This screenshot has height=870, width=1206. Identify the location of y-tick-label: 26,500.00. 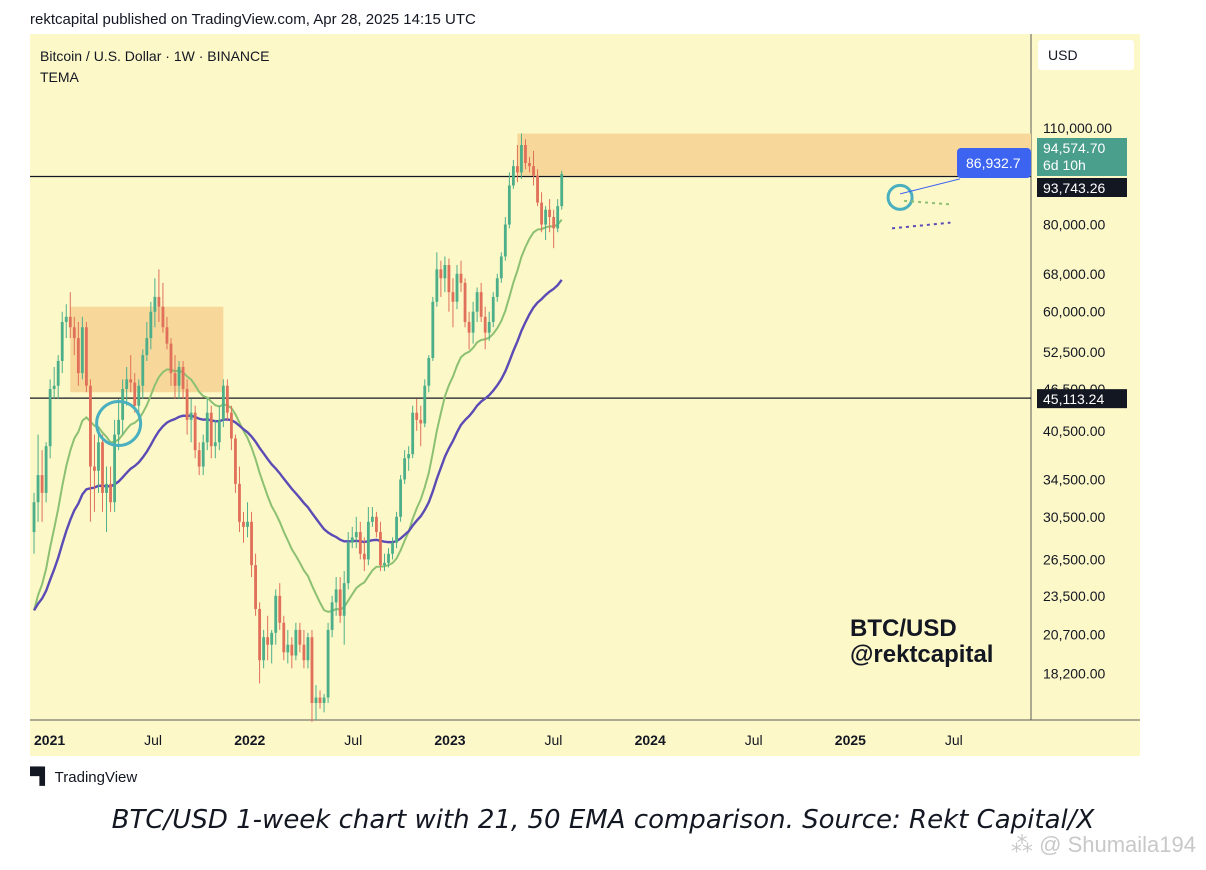
(1074, 559).